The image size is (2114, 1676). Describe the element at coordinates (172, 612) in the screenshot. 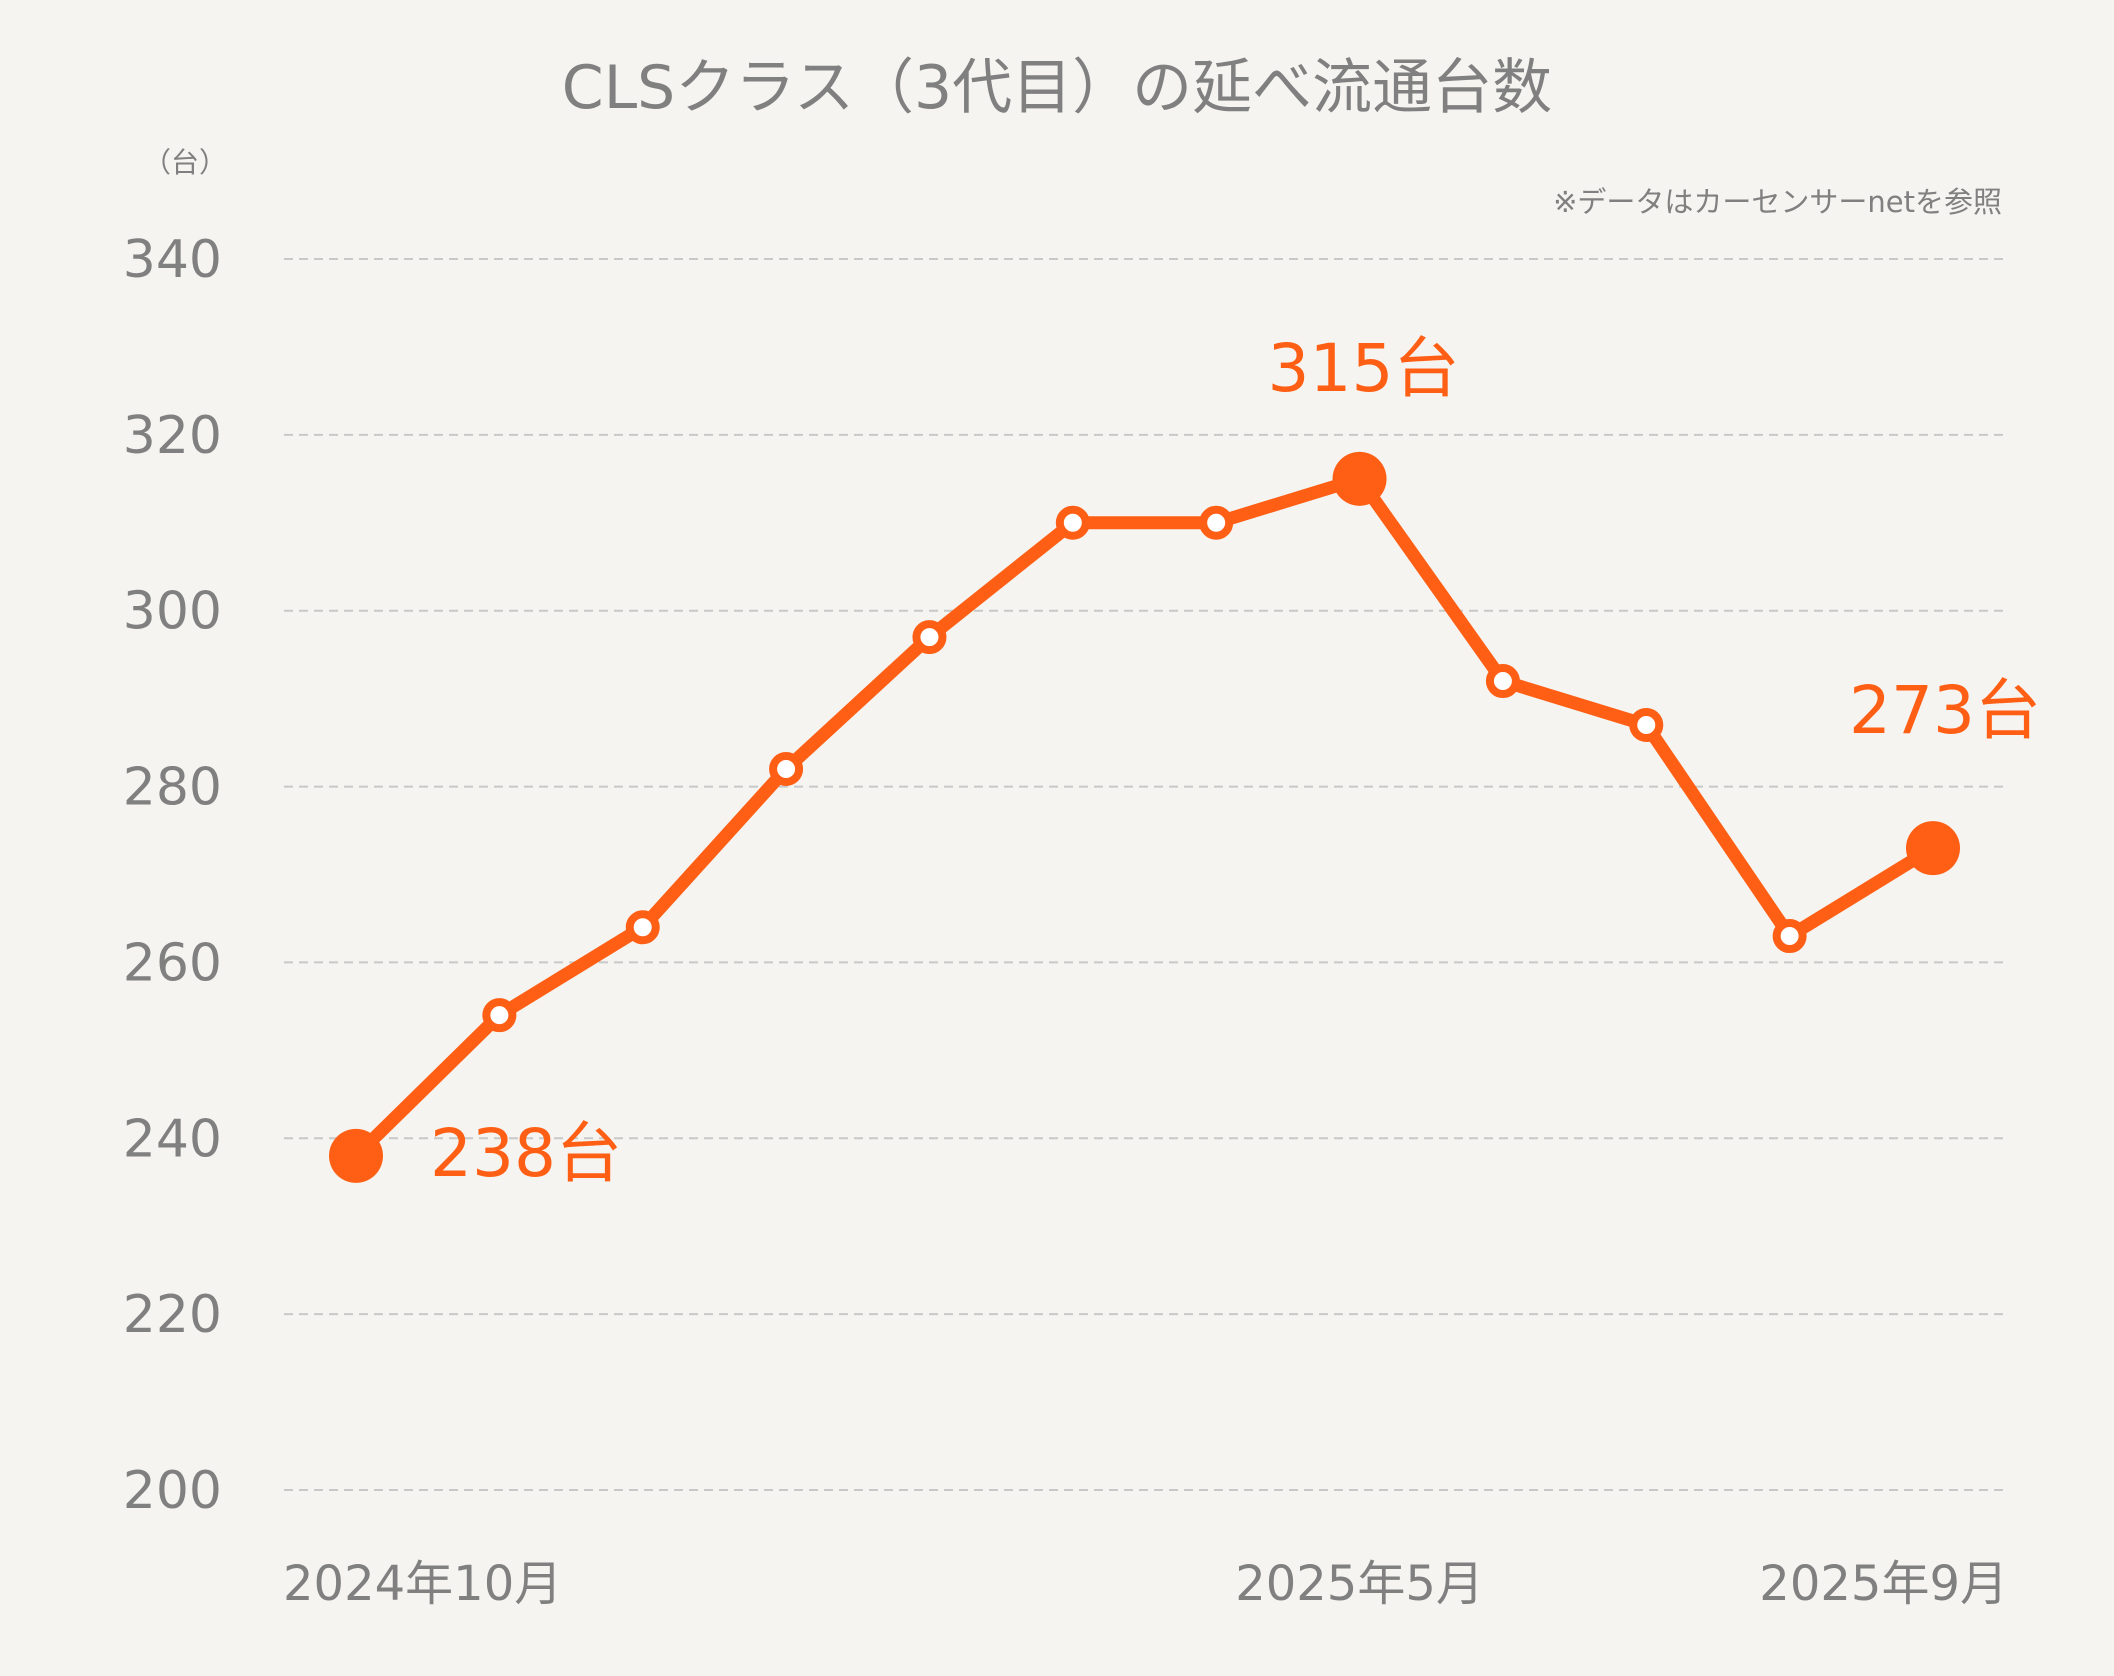

I see `y-tick-label: 300` at that location.